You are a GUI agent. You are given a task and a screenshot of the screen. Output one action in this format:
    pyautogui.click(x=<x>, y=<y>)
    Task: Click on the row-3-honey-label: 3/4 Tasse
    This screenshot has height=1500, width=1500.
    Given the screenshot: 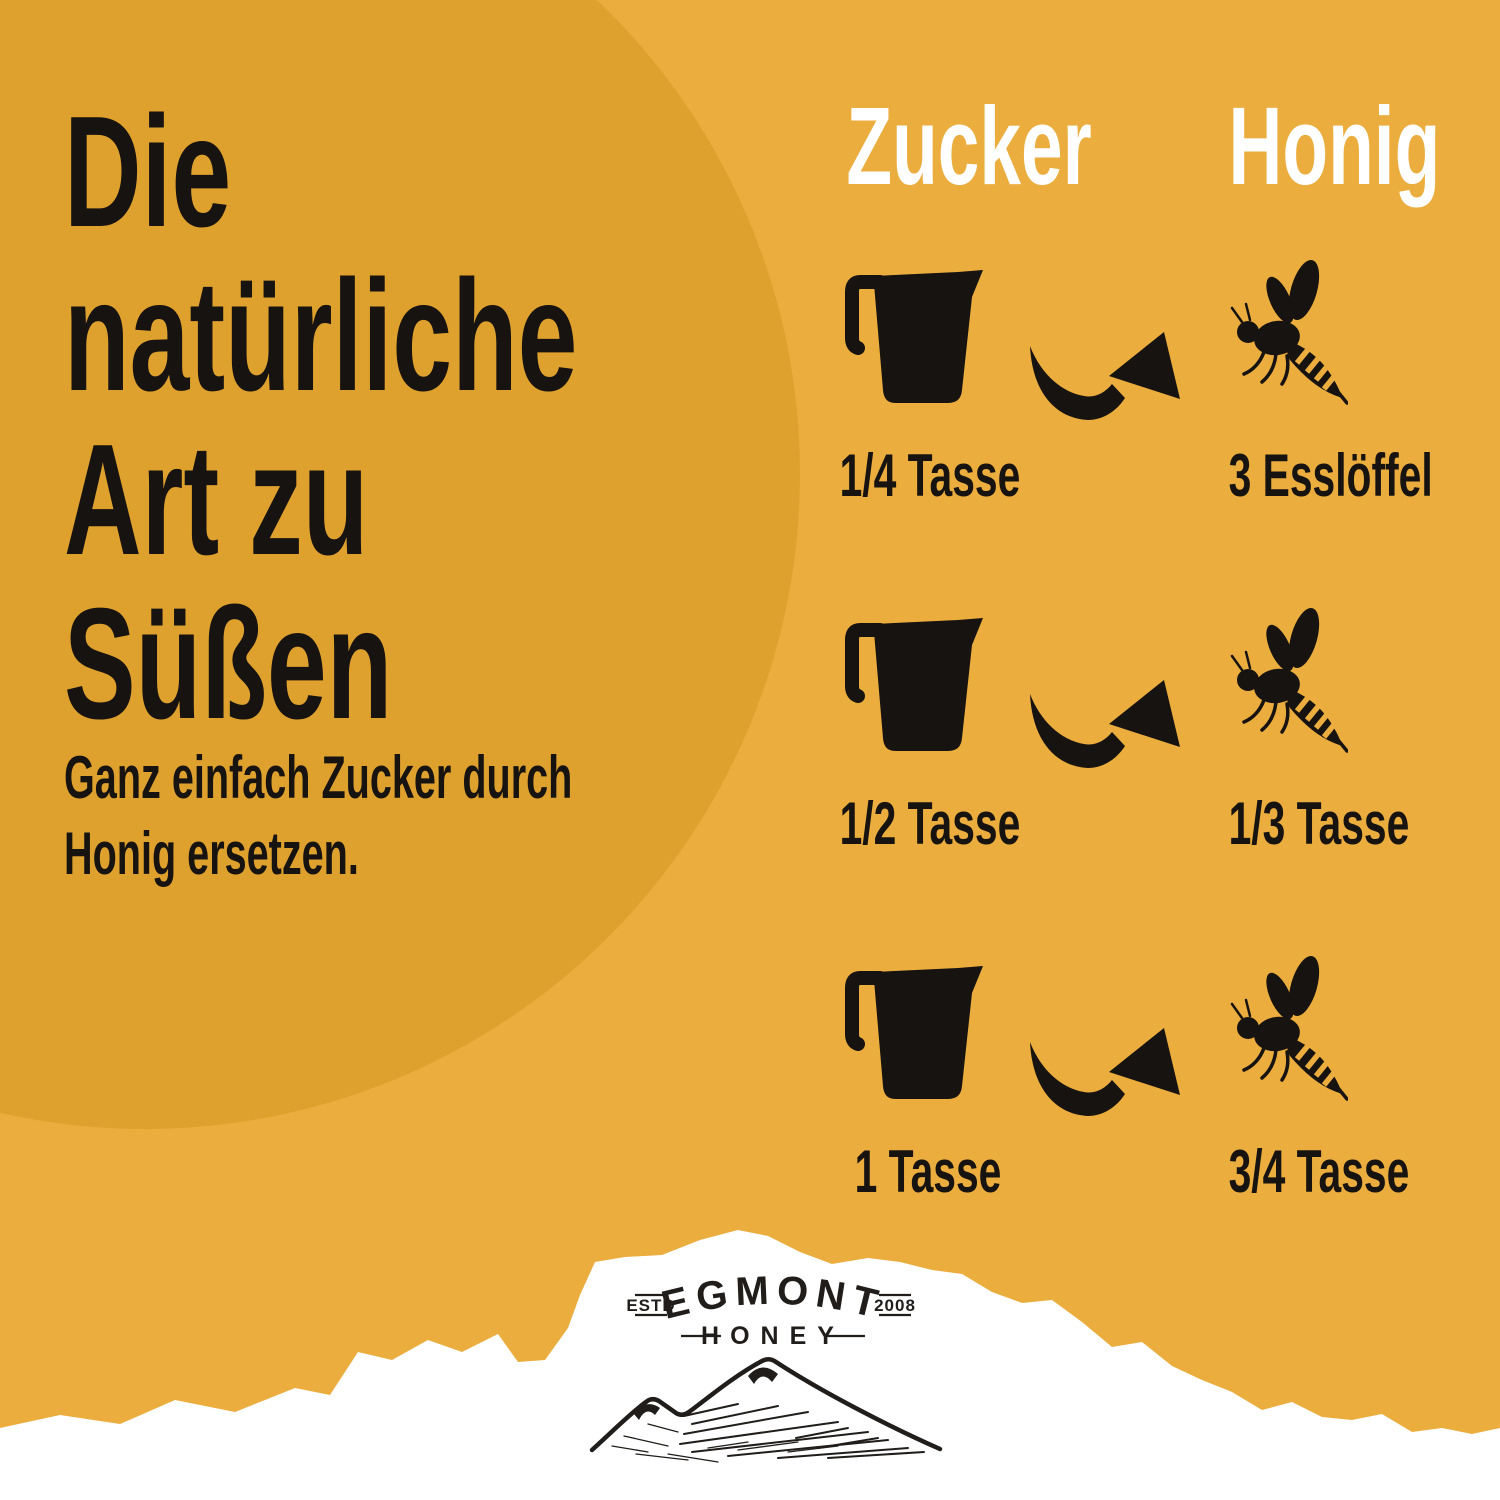 What is the action you would take?
    pyautogui.click(x=1319, y=1171)
    